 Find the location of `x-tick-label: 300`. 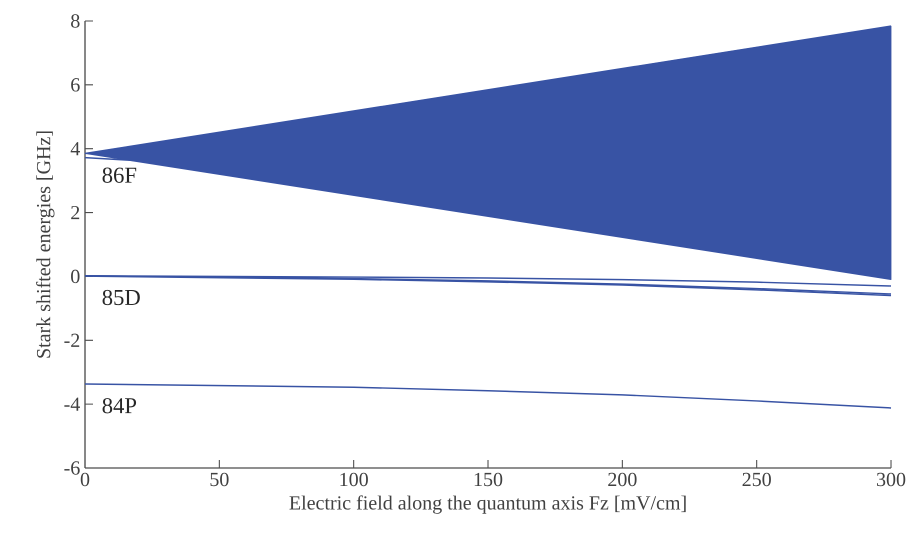

x-tick-label: 300 is located at coordinates (891, 479).